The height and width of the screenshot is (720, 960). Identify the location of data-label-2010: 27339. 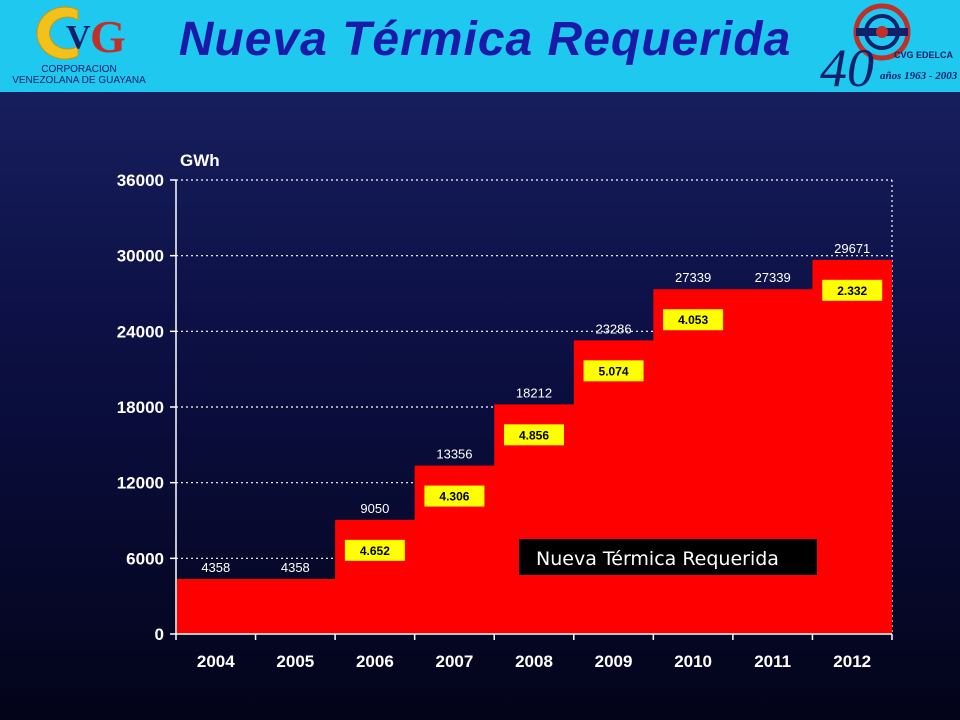
(693, 277).